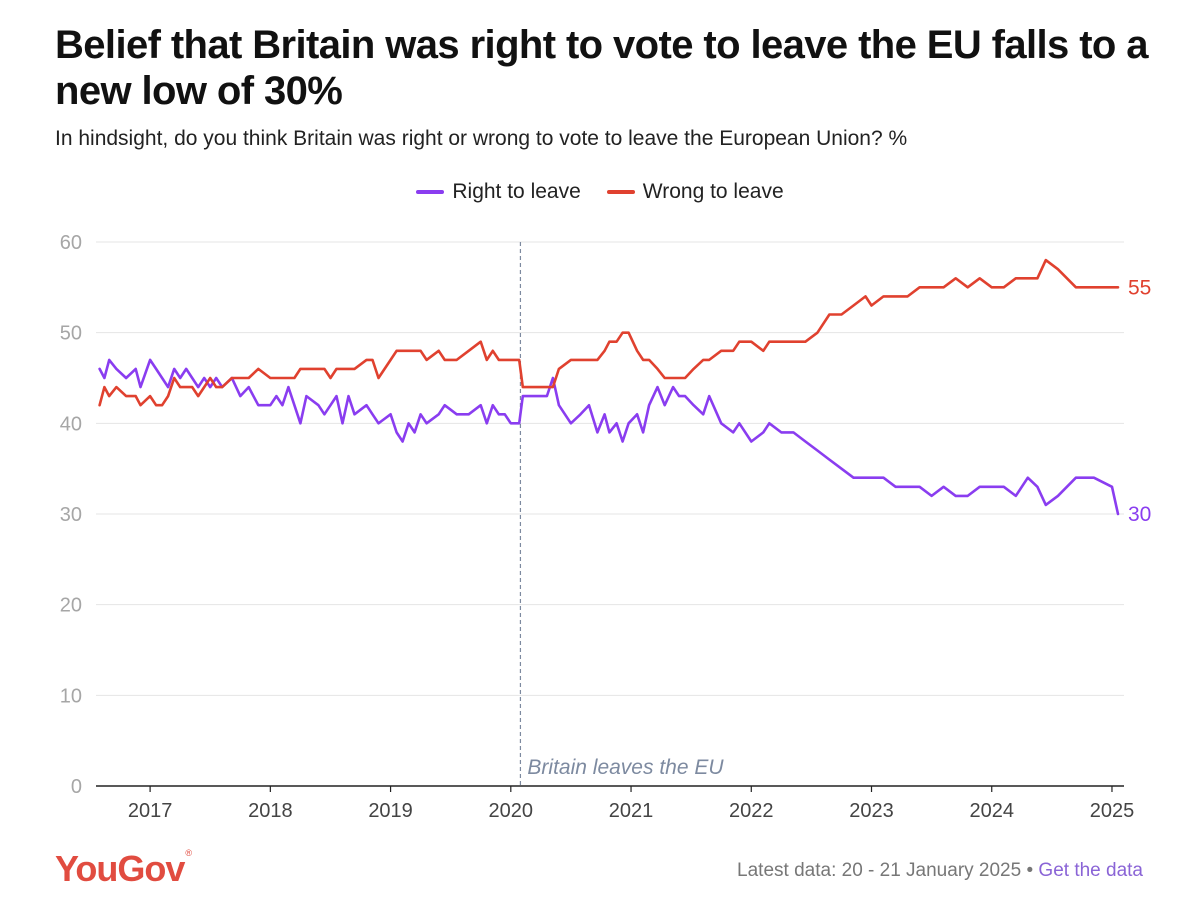  What do you see at coordinates (150, 811) in the screenshot?
I see `x-tick-label-2017: 2017` at bounding box center [150, 811].